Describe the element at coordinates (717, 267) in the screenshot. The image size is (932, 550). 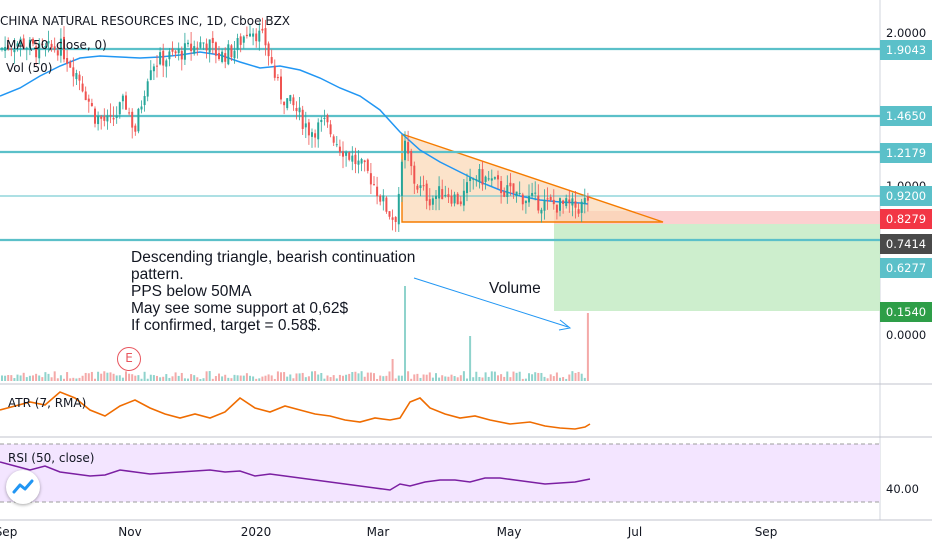
I see `position-target-zone` at that location.